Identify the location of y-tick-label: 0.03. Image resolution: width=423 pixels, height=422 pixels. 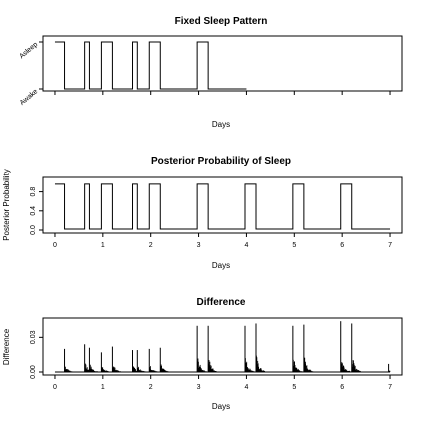
(33, 337).